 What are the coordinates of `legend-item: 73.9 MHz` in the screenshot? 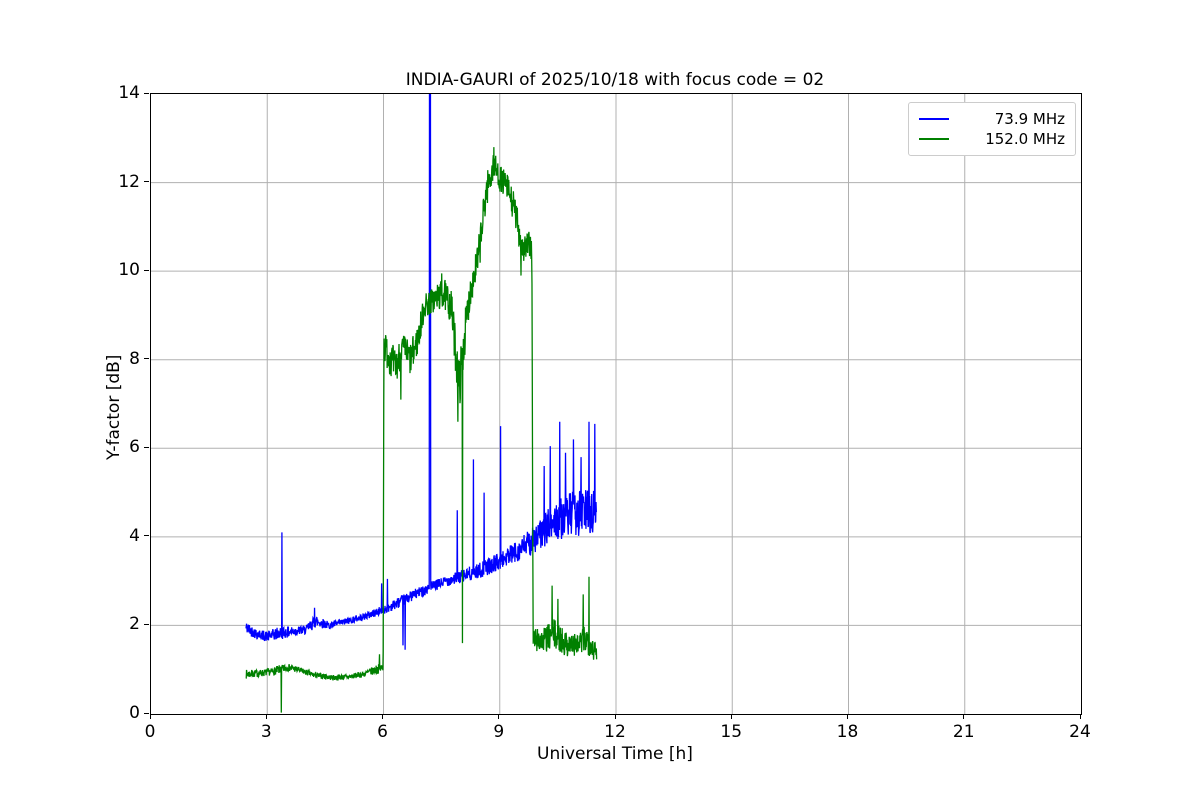 It's located at (992, 119).